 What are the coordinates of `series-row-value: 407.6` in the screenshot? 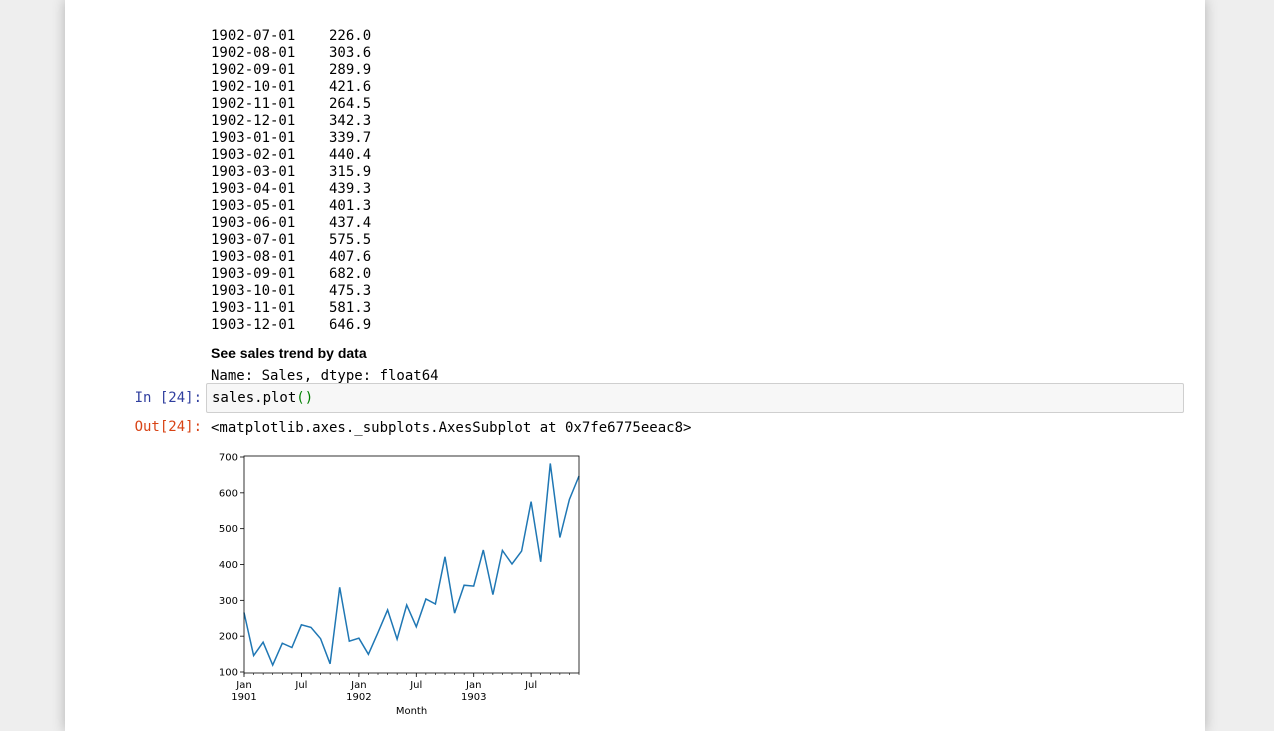 It's located at (350, 257).